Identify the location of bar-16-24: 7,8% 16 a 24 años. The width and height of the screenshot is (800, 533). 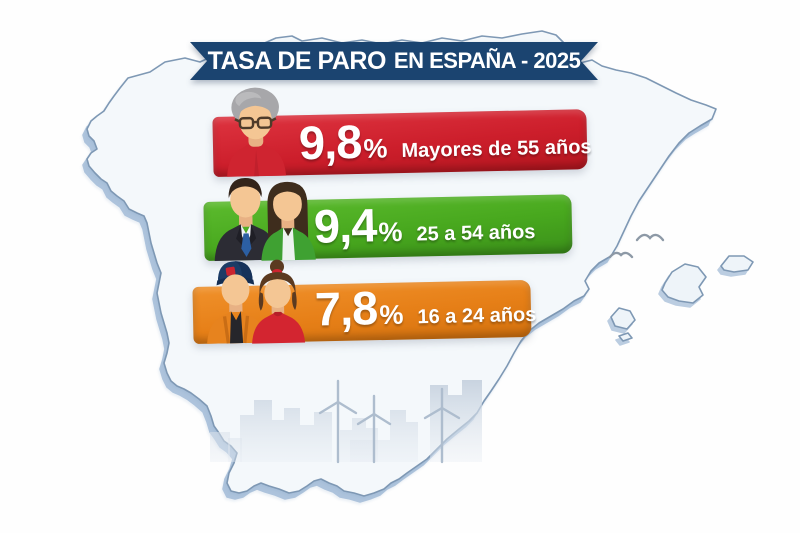
(364, 301).